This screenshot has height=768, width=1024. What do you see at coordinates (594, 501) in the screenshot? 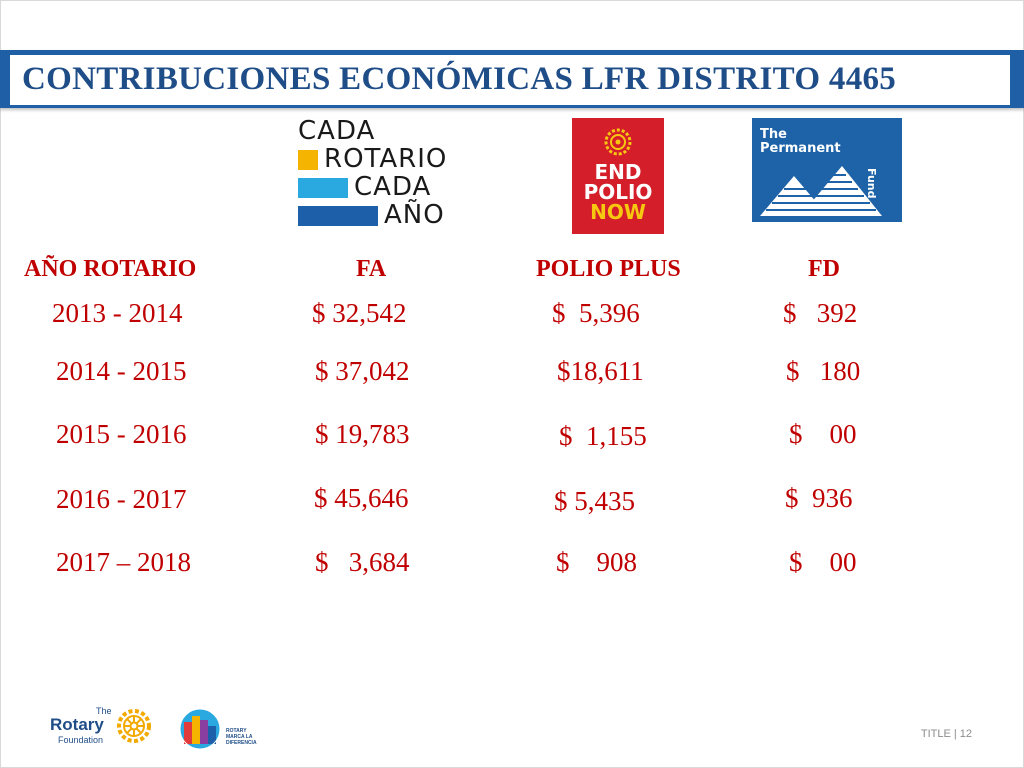
I see `row-4-polio: $ 5,435` at bounding box center [594, 501].